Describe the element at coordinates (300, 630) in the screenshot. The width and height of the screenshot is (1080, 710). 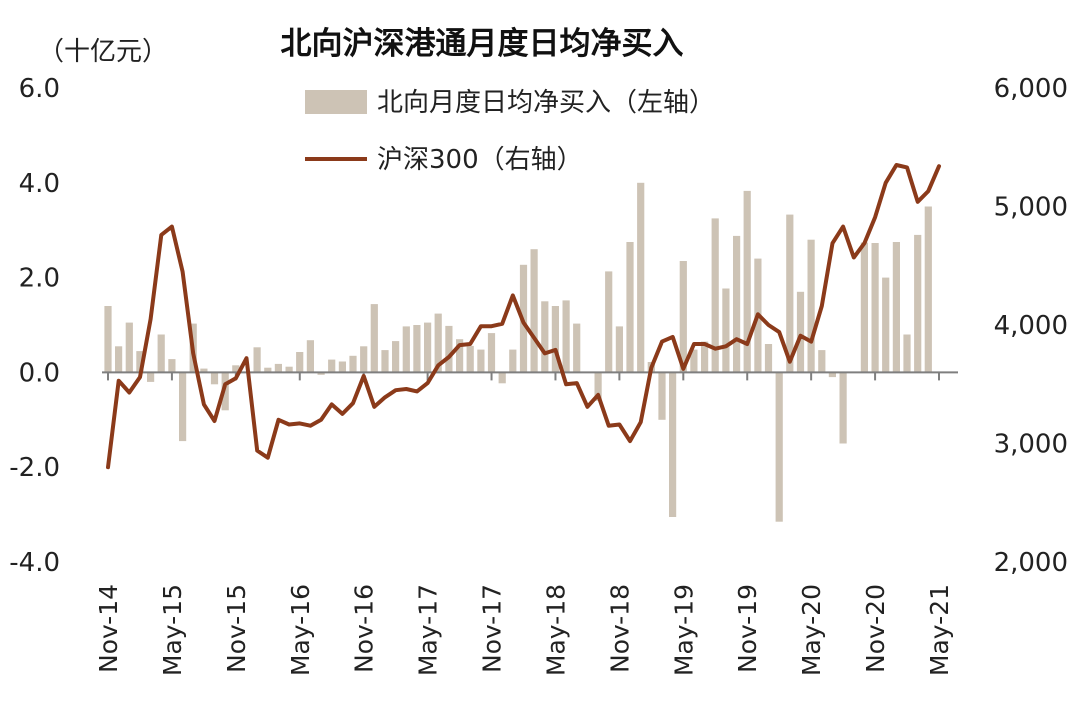
I see `x-tick-label: May-16` at that location.